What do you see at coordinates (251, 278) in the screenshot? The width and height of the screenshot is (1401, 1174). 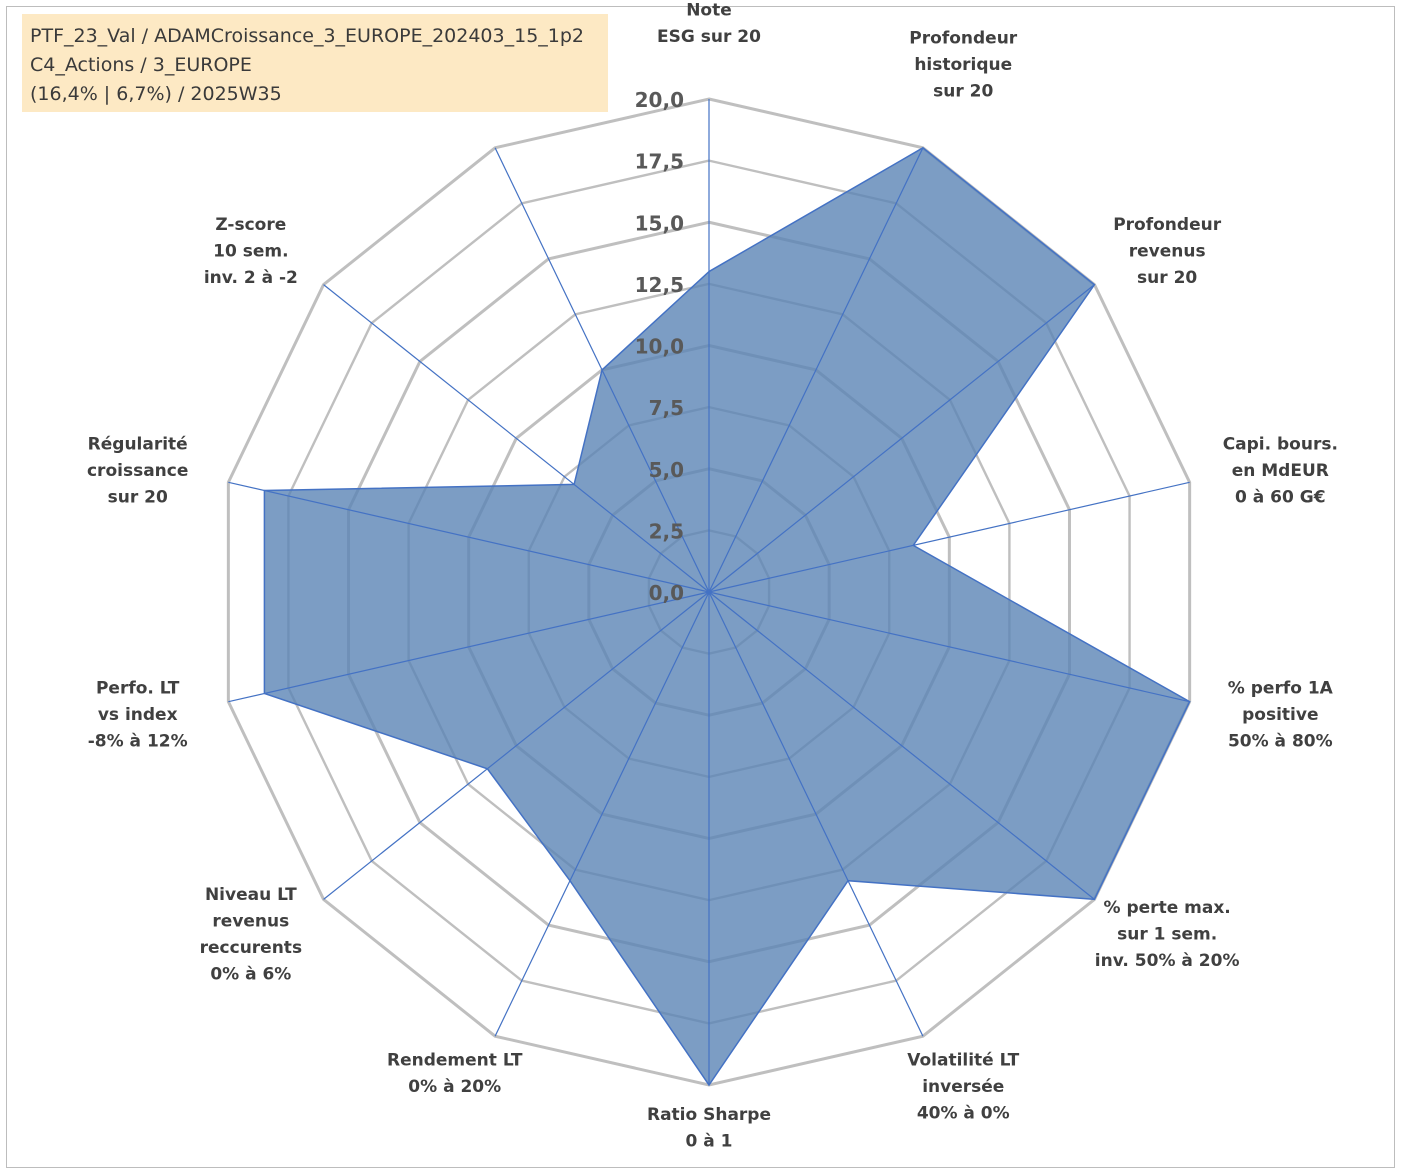 I see `axis-label-line: inv. 2 à -2` at bounding box center [251, 278].